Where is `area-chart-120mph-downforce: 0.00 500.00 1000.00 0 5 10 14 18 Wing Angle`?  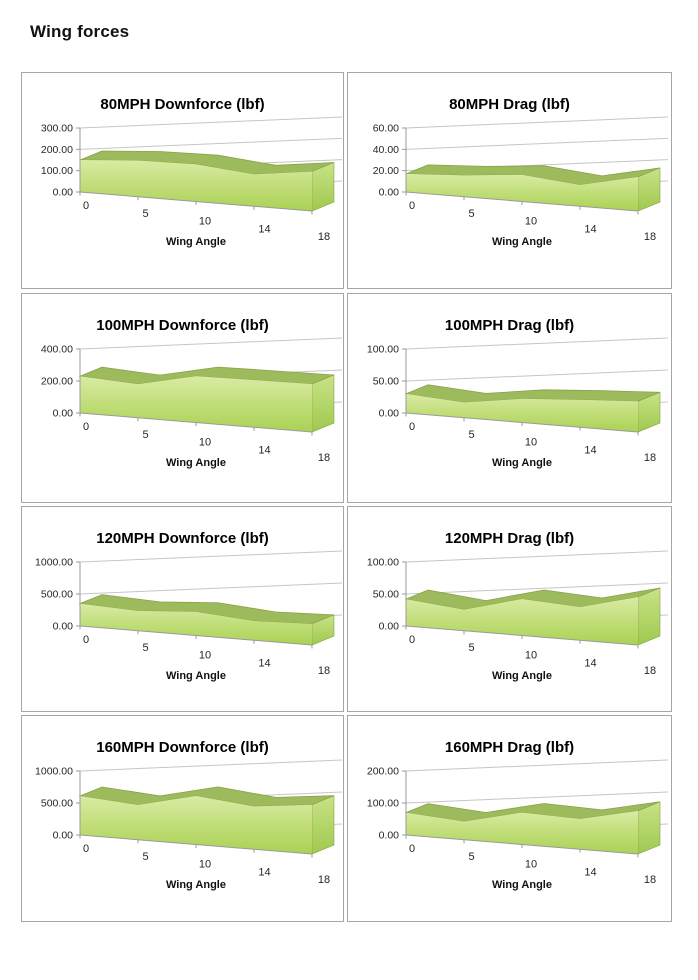
area-chart-120mph-downforce: 0.00 500.00 1000.00 0 5 10 14 18 Wing Angle is located at coordinates (189, 616).